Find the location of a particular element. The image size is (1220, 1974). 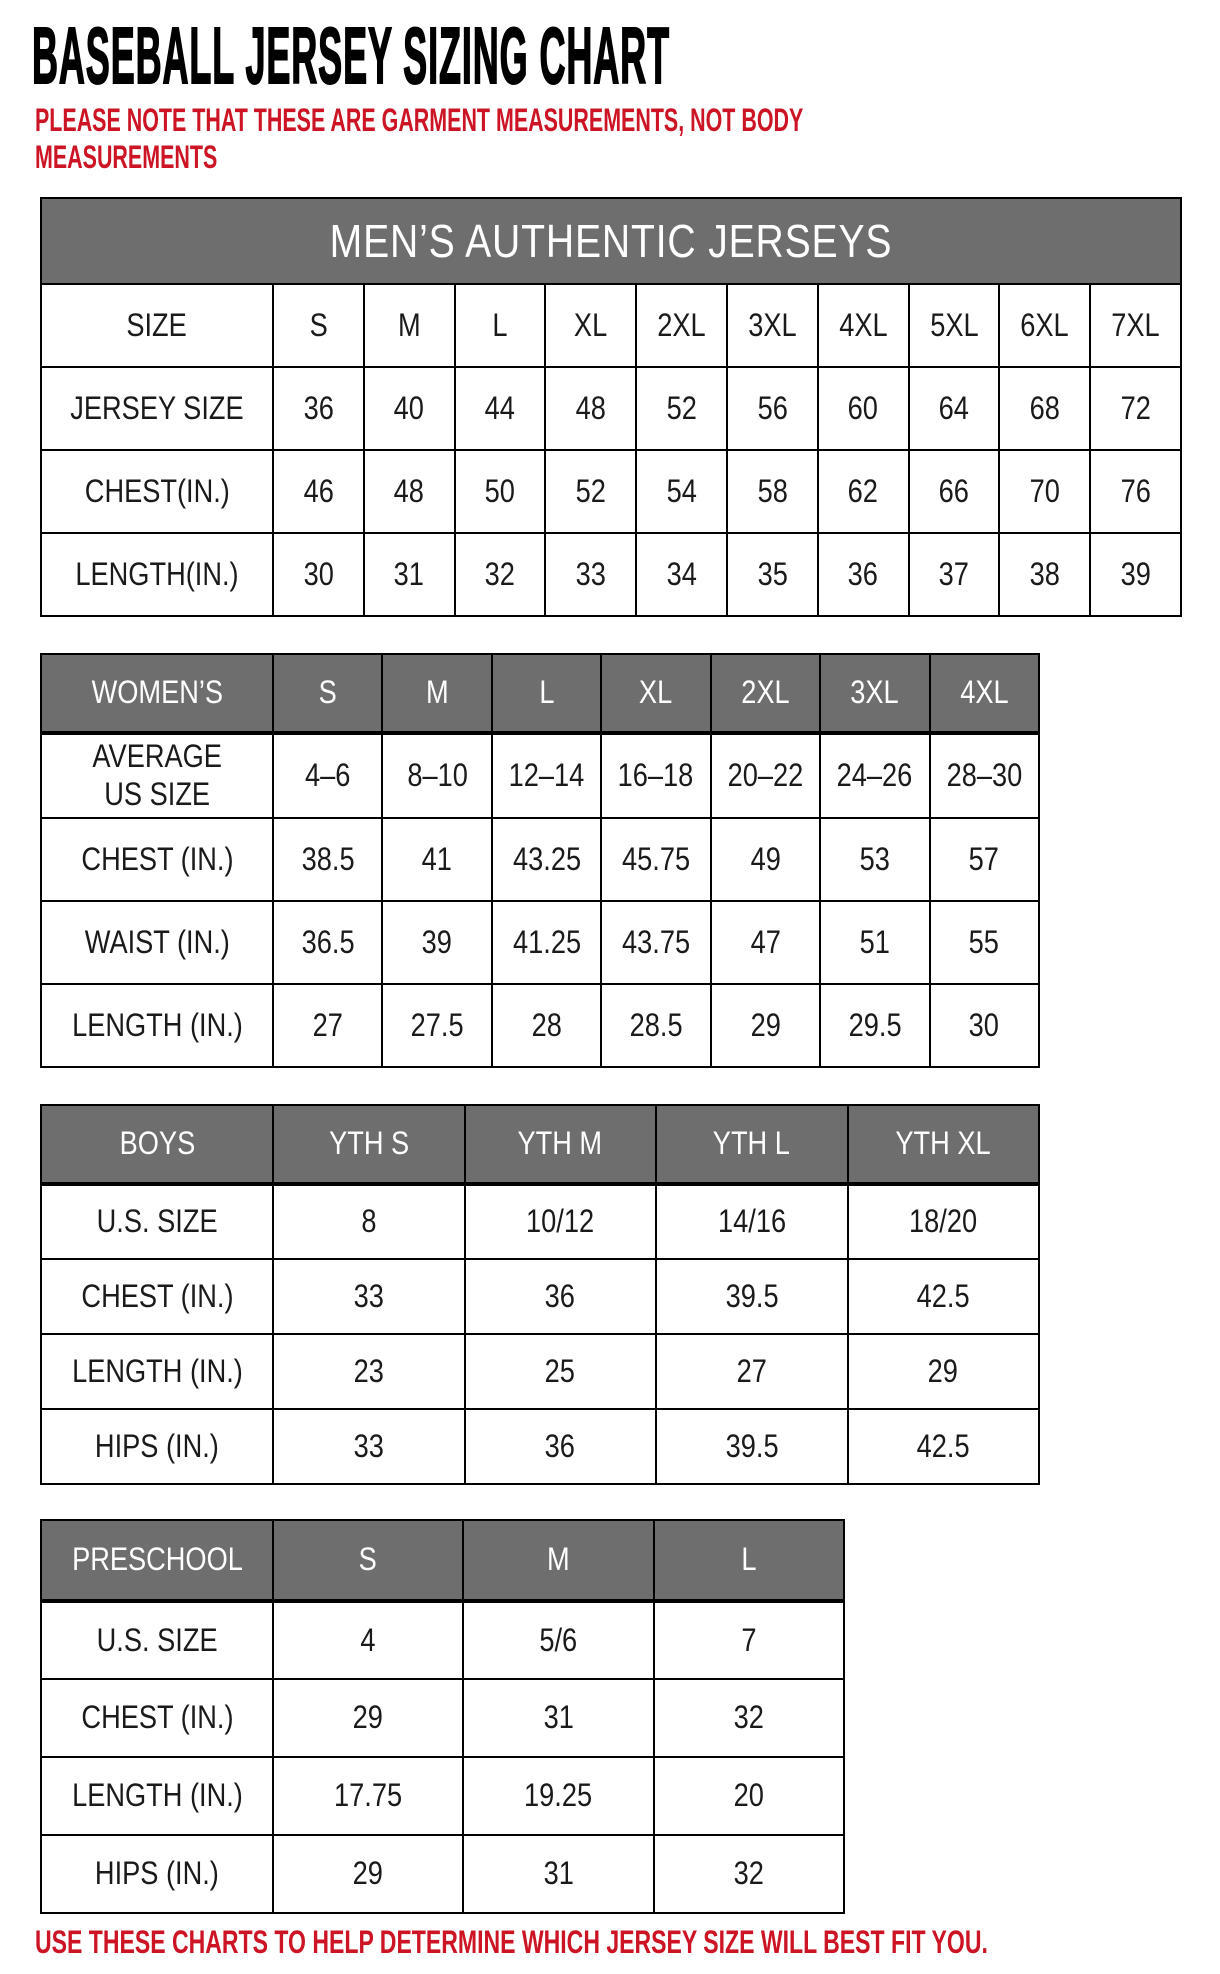

men-cell-text: 70 is located at coordinates (1044, 490).